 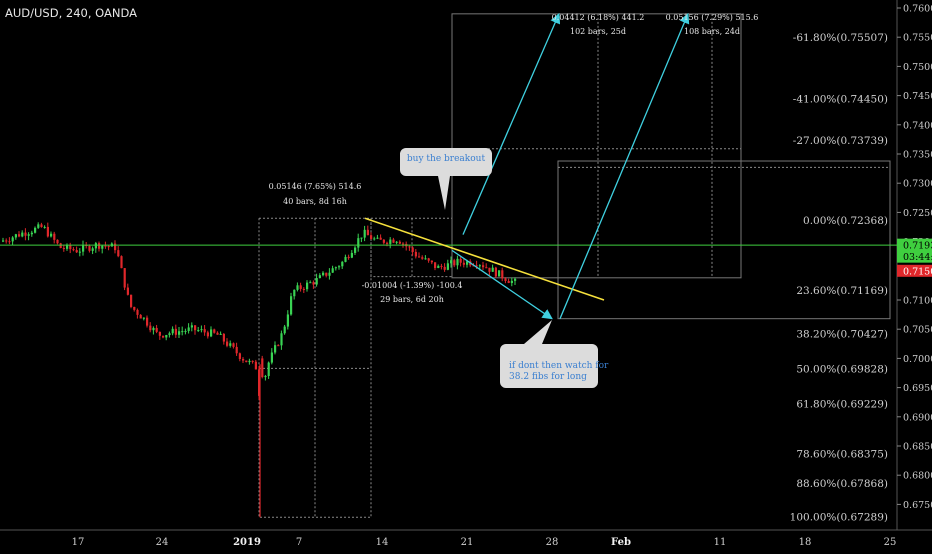 What do you see at coordinates (315, 186) in the screenshot?
I see `measurement-value: 0.05146 (7.65%) 514.6` at bounding box center [315, 186].